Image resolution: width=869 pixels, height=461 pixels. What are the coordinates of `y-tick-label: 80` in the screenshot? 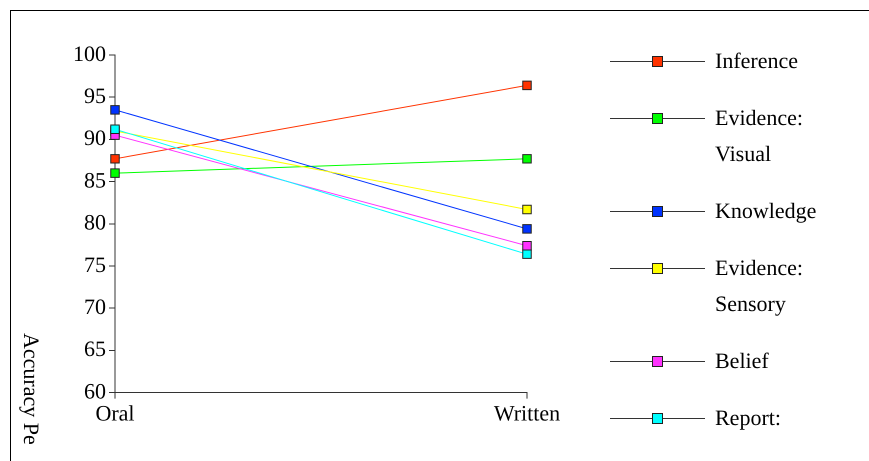 It's located at (95, 222).